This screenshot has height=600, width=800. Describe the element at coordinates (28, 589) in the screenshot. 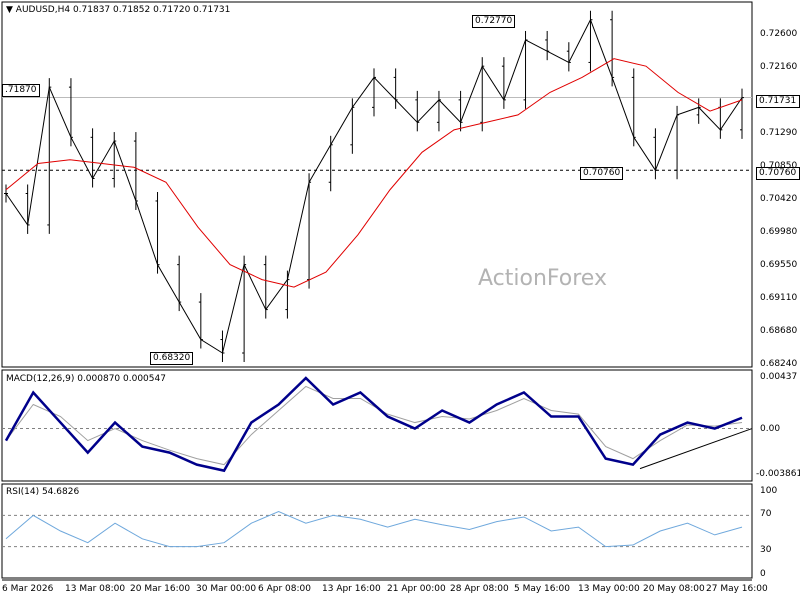

I see `time-tick: 6 Mar 2026` at that location.